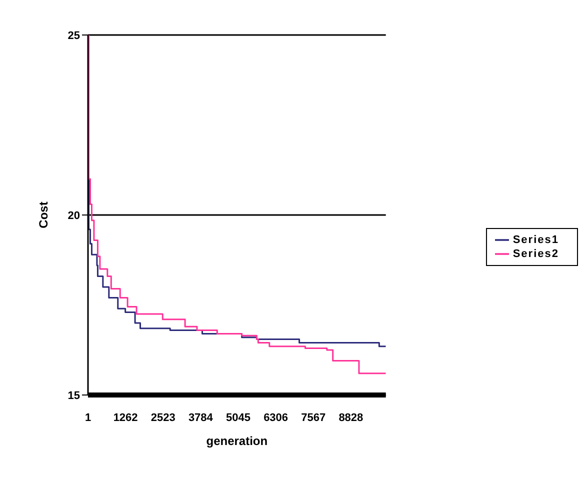 The image size is (586, 493). I want to click on y-tick-label: 25, so click(74, 36).